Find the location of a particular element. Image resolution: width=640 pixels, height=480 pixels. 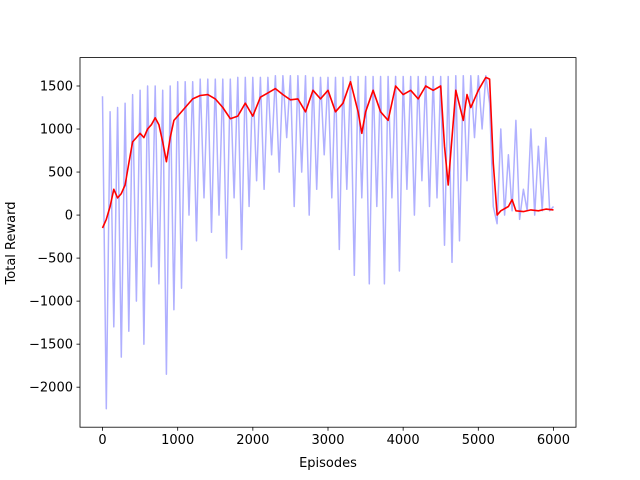

x-tick-label: 6000 is located at coordinates (553, 440).